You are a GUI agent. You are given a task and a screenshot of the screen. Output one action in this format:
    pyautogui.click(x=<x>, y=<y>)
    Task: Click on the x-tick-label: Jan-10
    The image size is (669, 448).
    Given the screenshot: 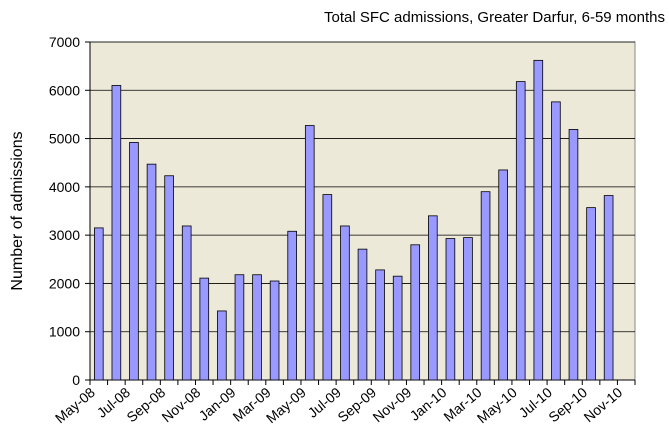 What is the action you would take?
    pyautogui.click(x=427, y=404)
    